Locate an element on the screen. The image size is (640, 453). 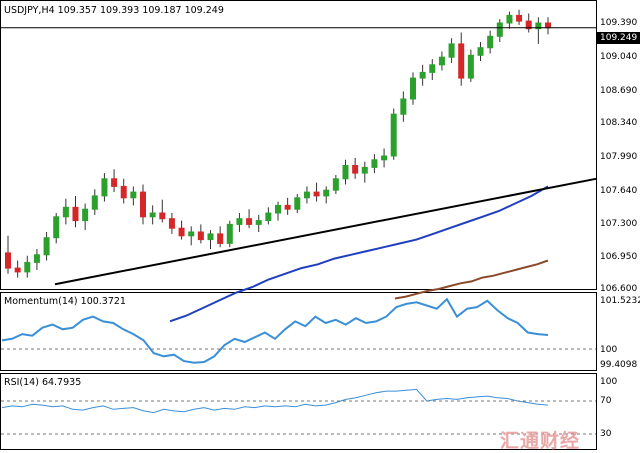
rsi-title: RSI(14) 64.7935 is located at coordinates (43, 382).